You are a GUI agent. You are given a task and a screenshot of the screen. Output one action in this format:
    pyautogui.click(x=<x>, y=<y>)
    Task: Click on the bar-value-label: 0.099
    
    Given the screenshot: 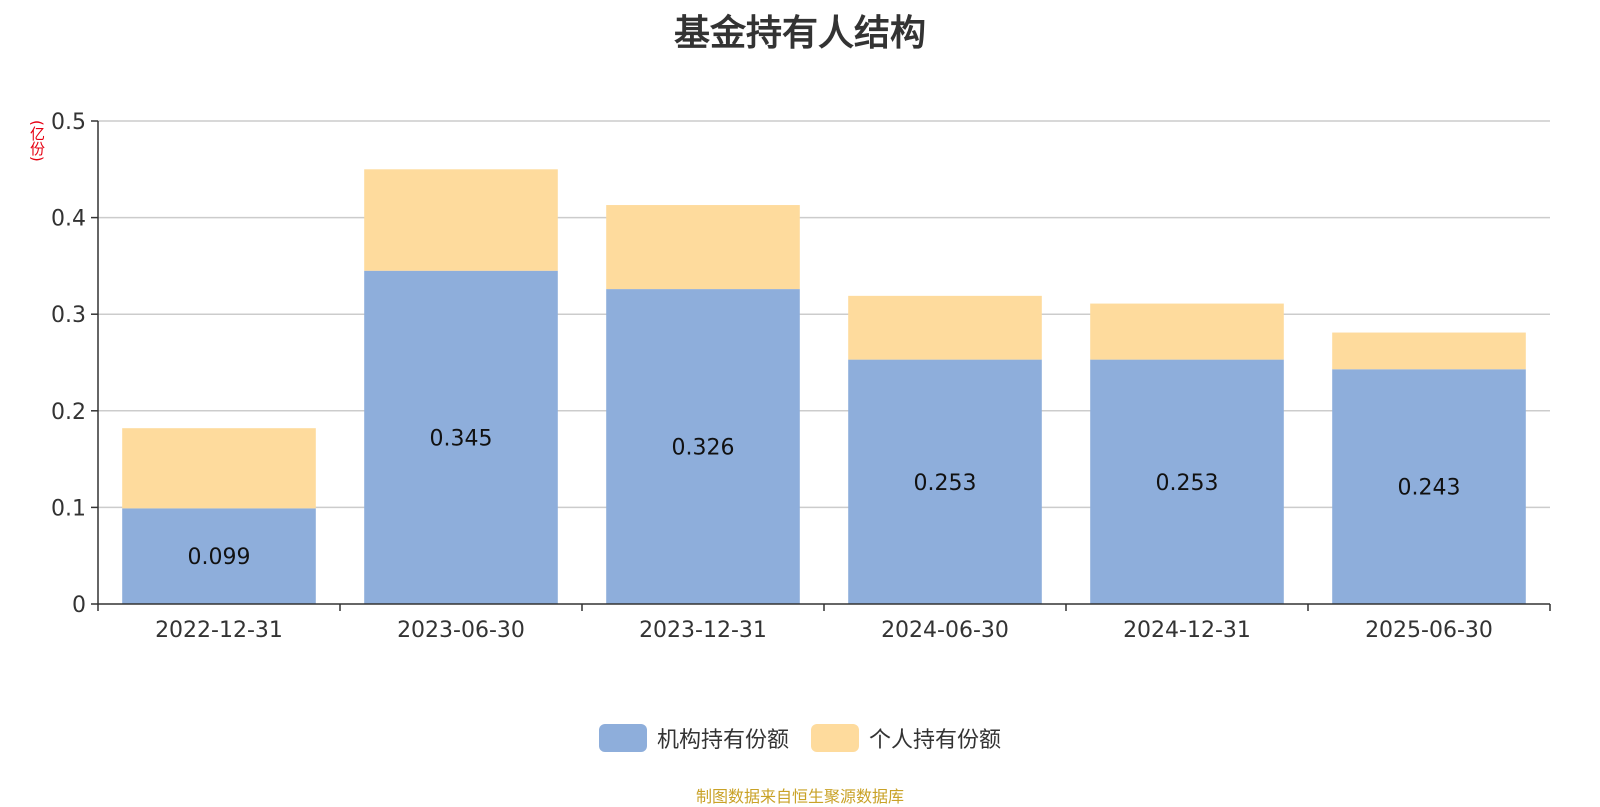 What is the action you would take?
    pyautogui.click(x=219, y=557)
    